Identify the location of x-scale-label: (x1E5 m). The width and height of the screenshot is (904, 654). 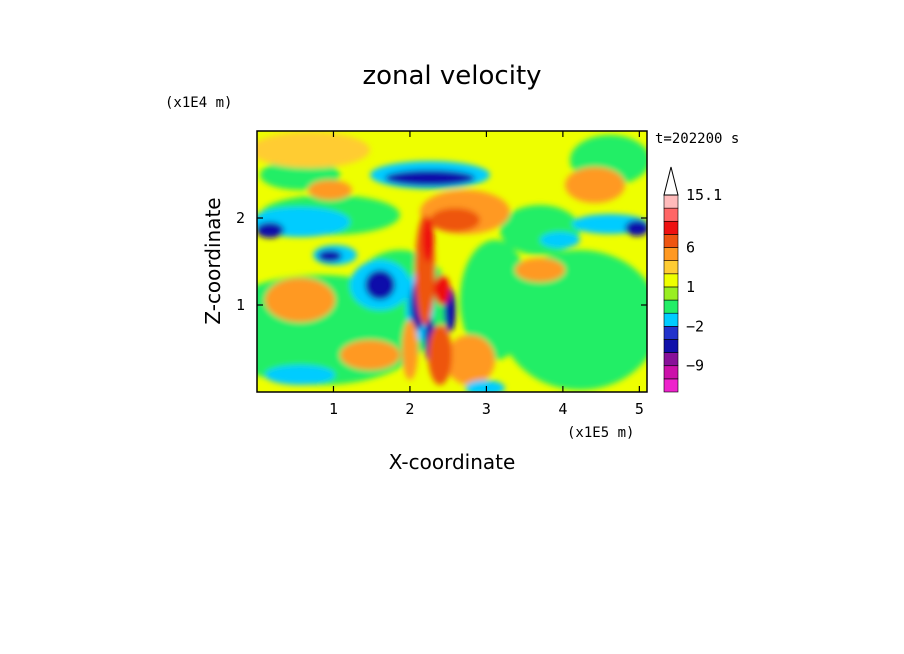
(600, 433).